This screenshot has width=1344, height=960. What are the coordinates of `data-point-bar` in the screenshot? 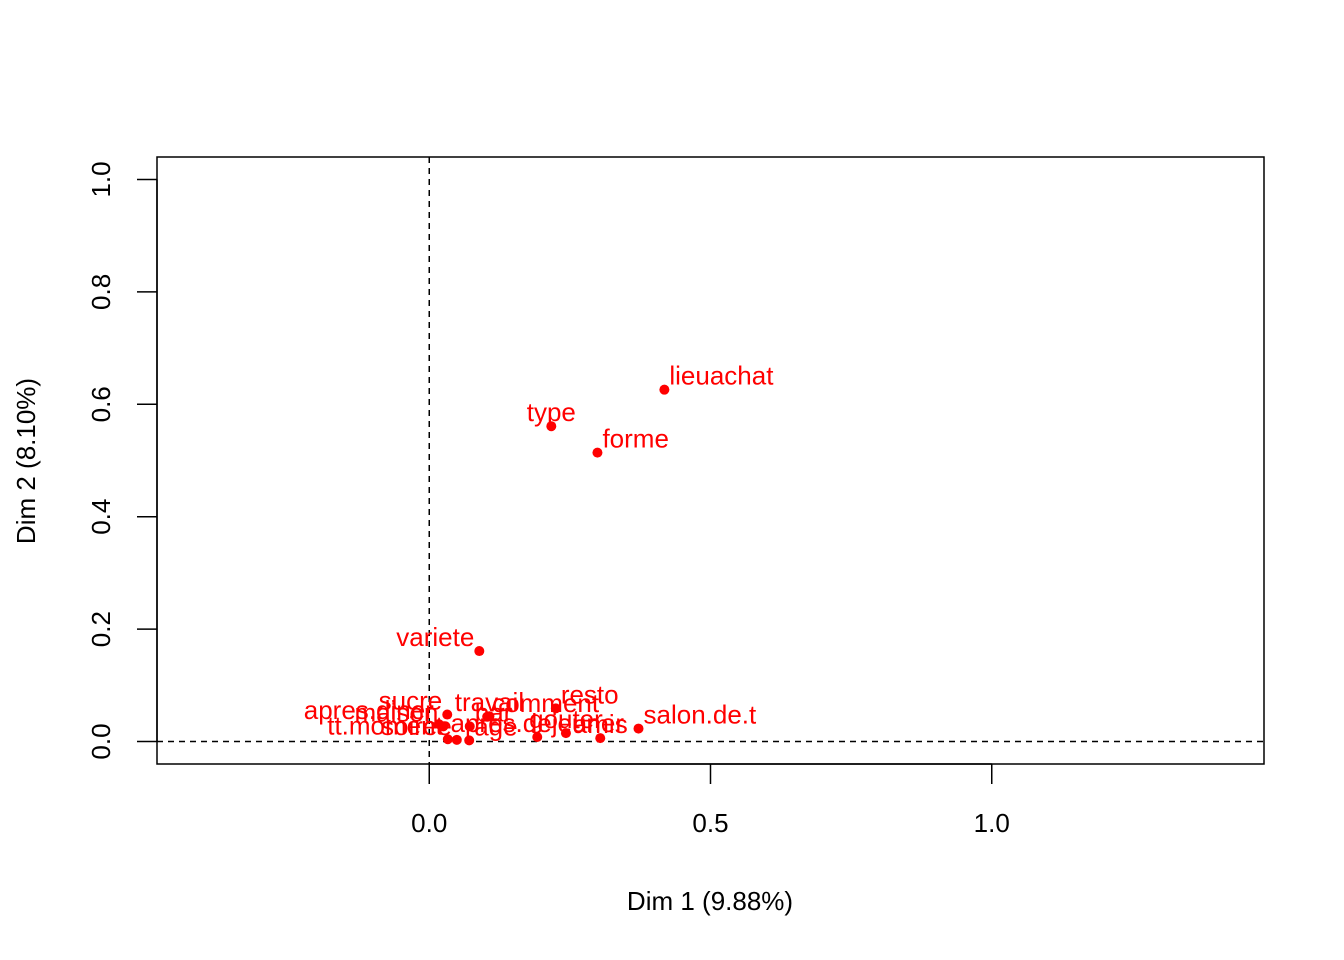 It's located at (469, 726).